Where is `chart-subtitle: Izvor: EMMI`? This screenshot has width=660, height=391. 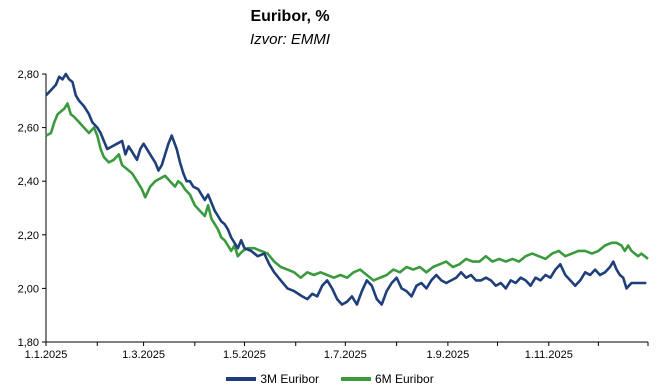 chart-subtitle: Izvor: EMMI is located at coordinates (289, 39).